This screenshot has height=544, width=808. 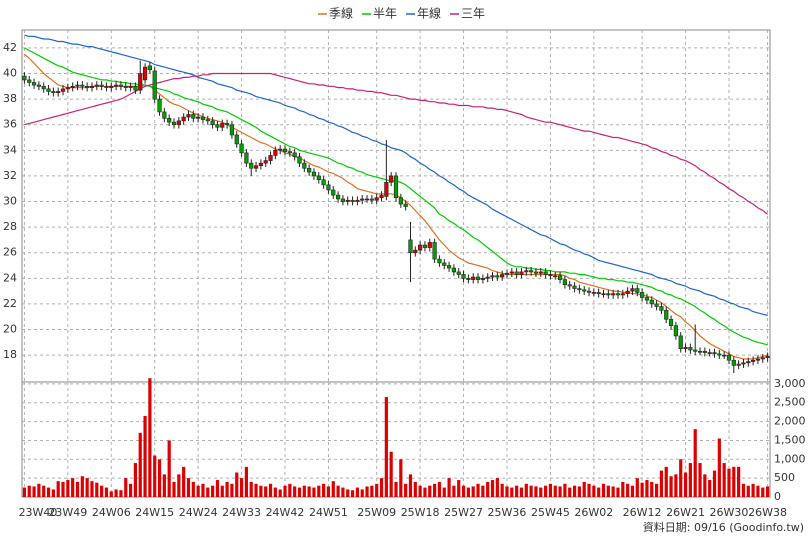 What do you see at coordinates (463, 512) in the screenshot?
I see `x-tick-label: 25W27` at bounding box center [463, 512].